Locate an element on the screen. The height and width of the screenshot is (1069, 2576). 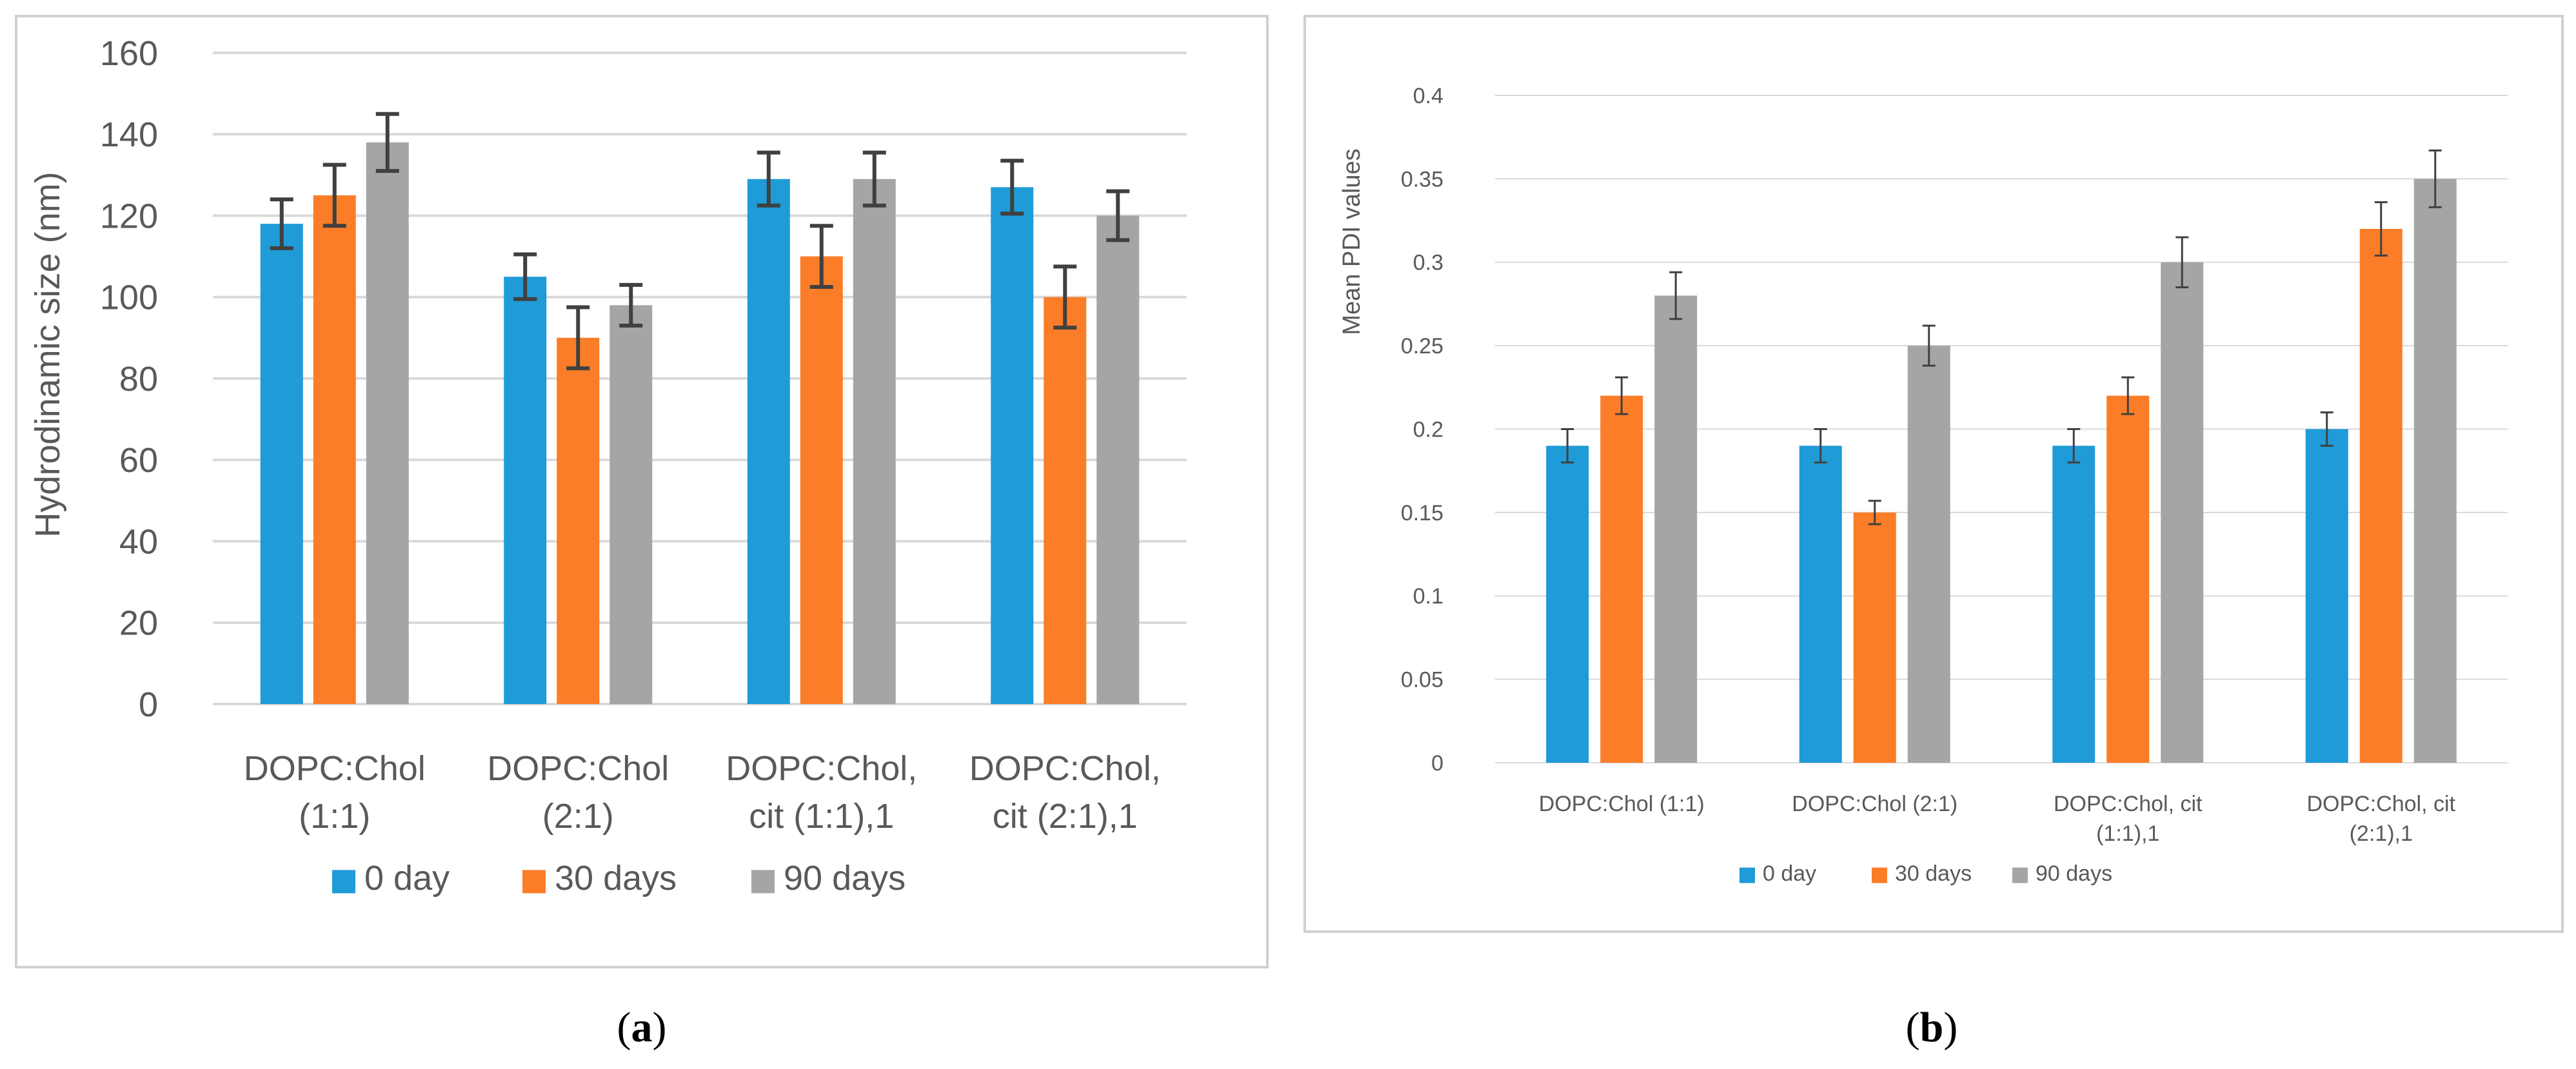
y-tick-label: 160 is located at coordinates (129, 53).